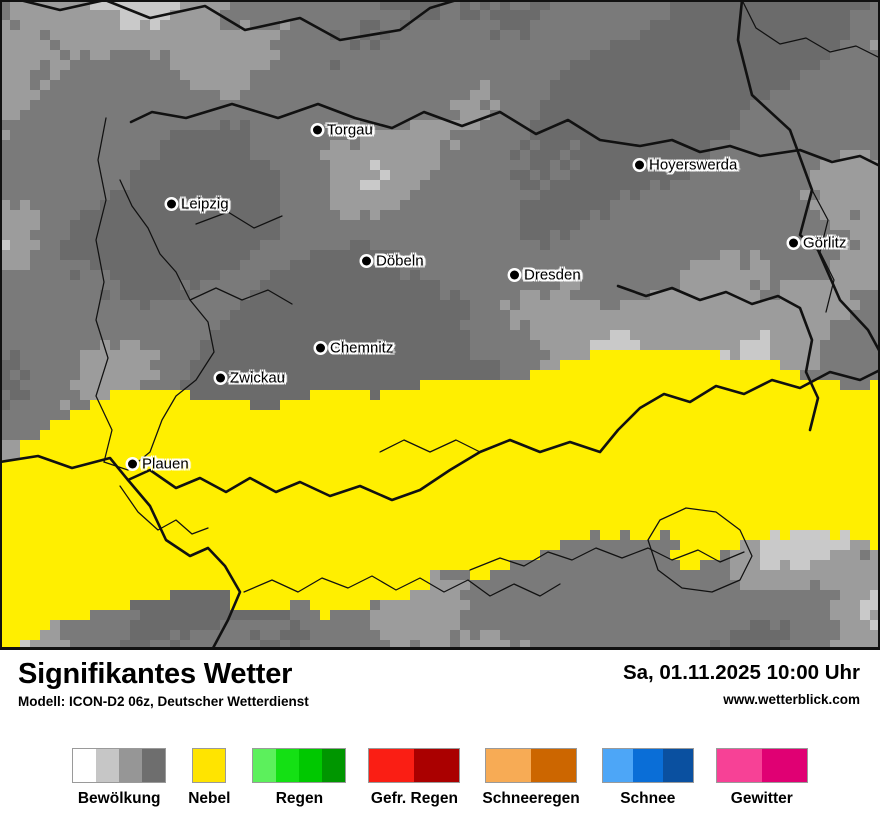 Image resolution: width=880 pixels, height=830 pixels. What do you see at coordinates (119, 798) in the screenshot?
I see `legend-label: Bewölkung` at bounding box center [119, 798].